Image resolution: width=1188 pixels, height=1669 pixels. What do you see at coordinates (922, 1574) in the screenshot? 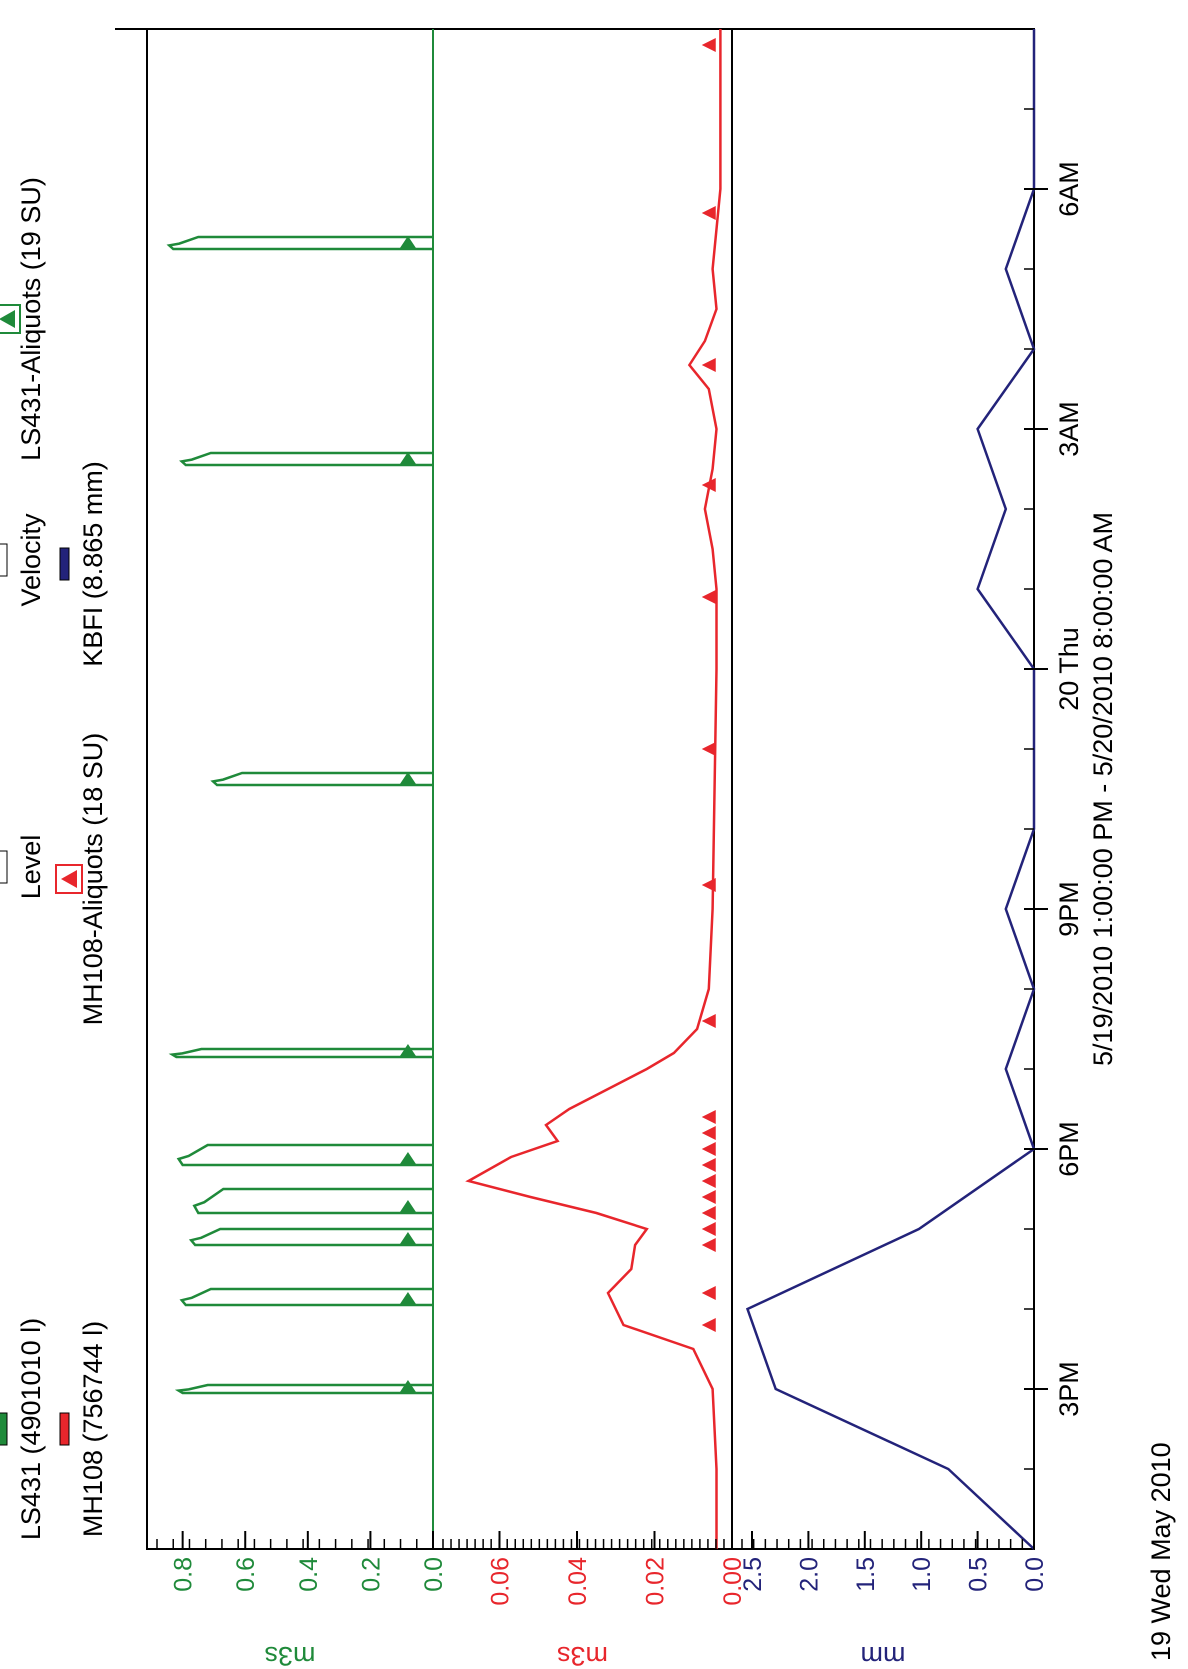
I see `y-tick-label: 1.0` at bounding box center [922, 1574].